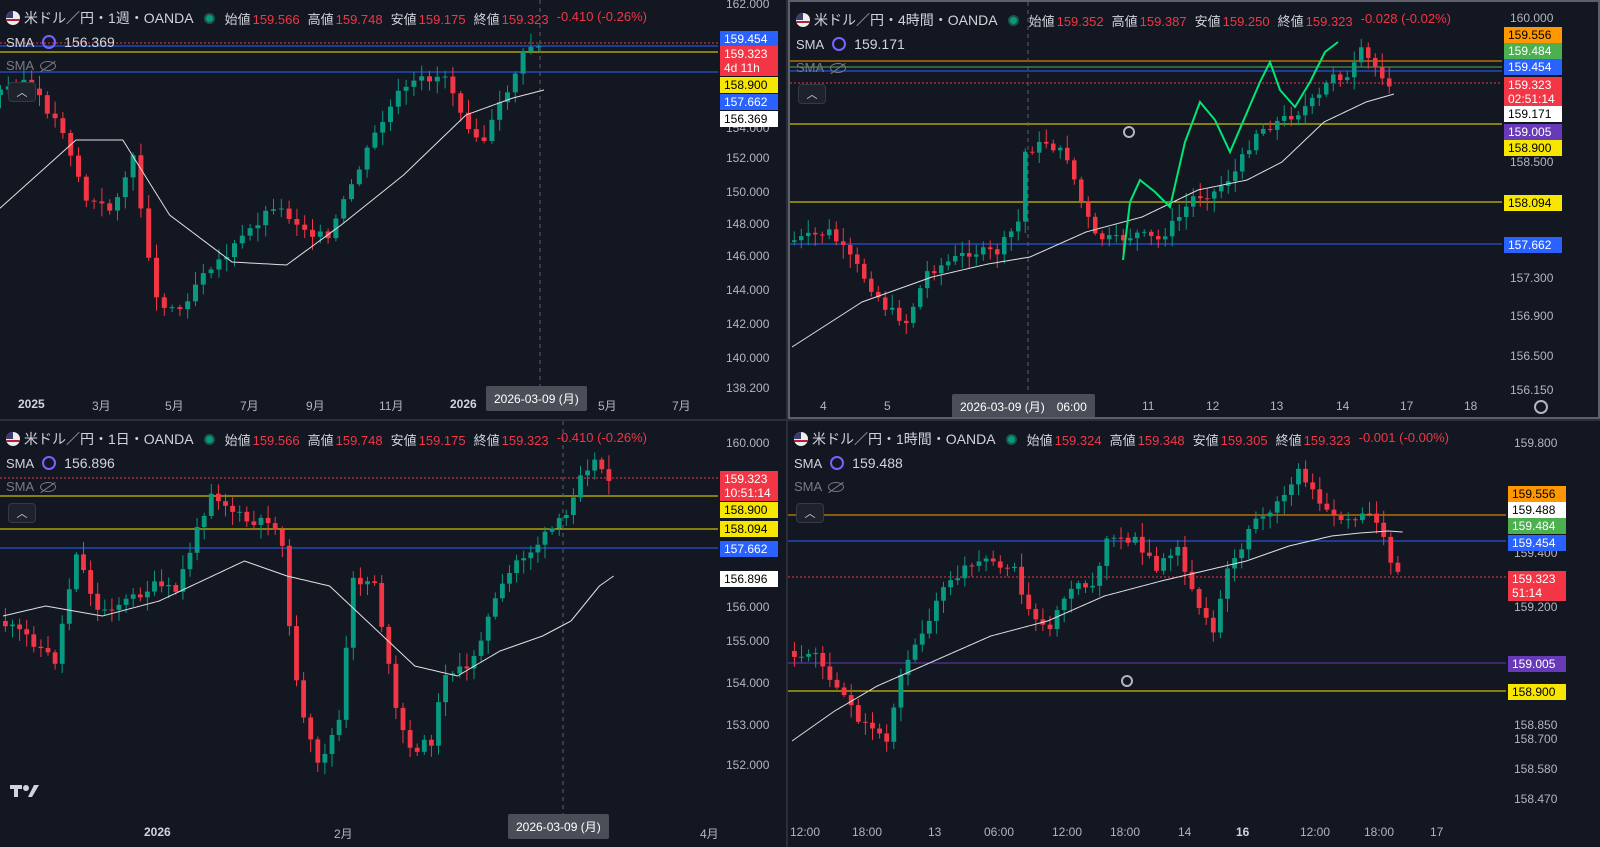 Image resolution: width=1600 pixels, height=847 pixels. Describe the element at coordinates (1537, 586) in the screenshot. I see `price-level-tag: 159.323 51:14` at that location.